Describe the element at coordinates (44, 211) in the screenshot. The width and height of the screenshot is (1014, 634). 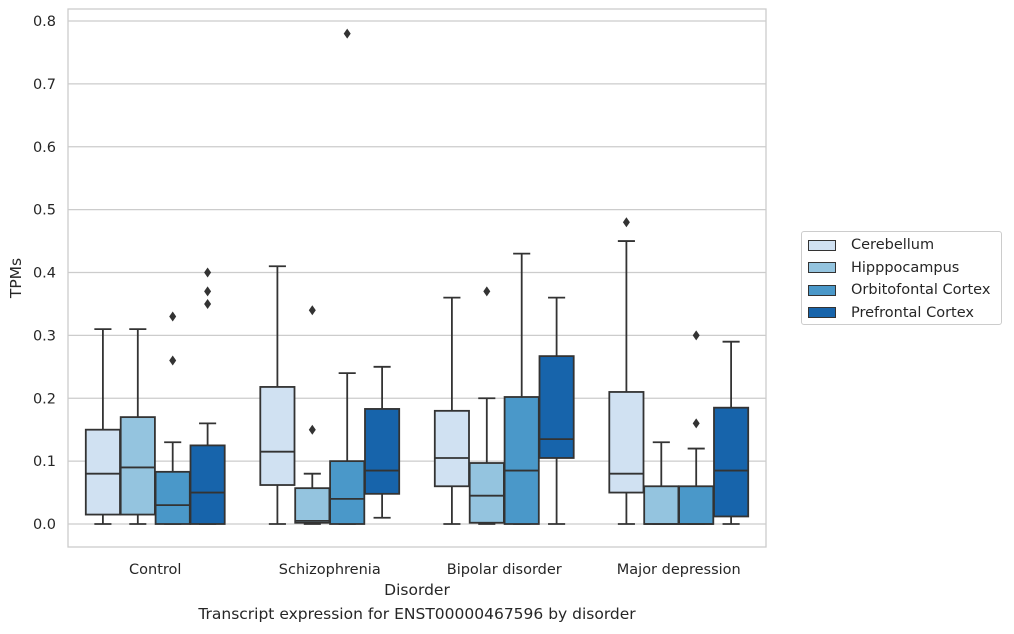
I see `y-tick-label: 0.5` at that location.